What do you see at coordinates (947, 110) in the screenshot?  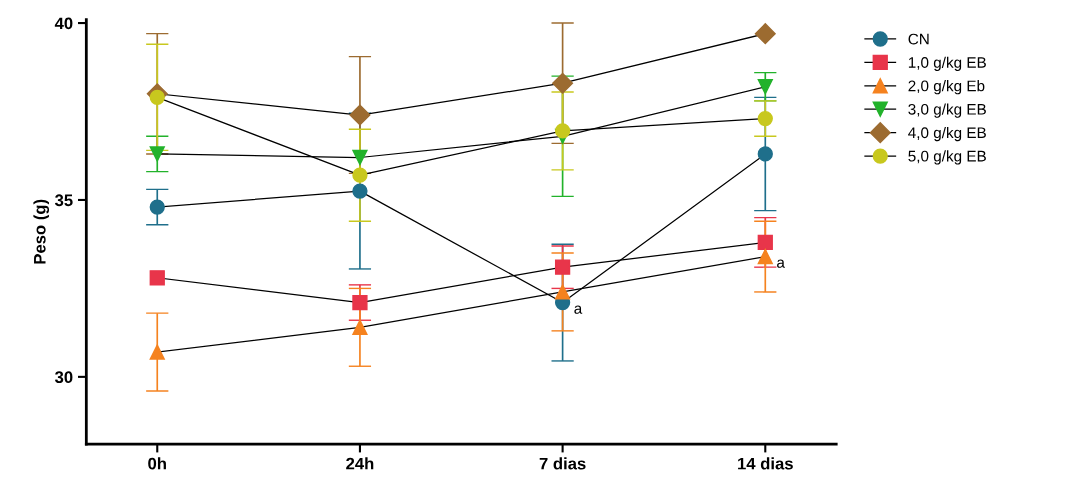 I see `legend-label: 3,0 g/kg EB` at bounding box center [947, 110].